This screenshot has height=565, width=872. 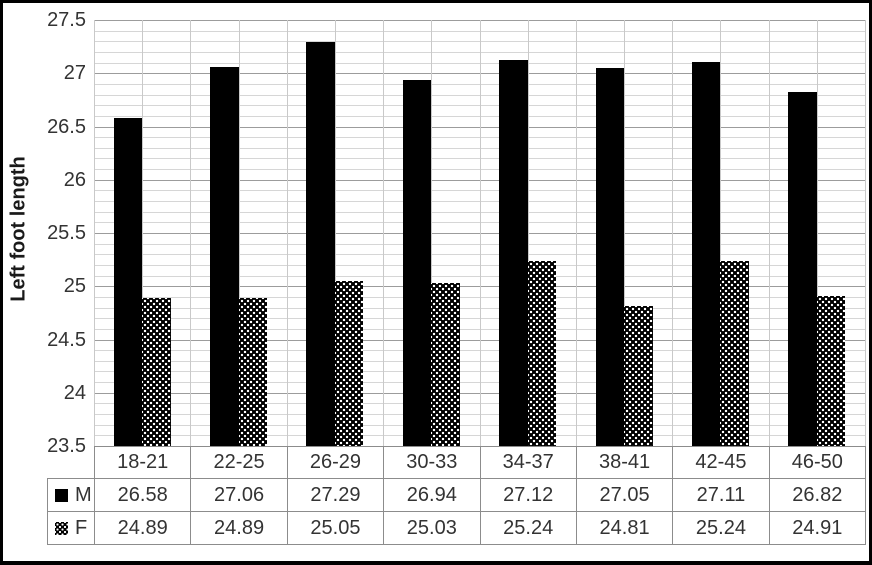 I want to click on value-f-18-21: 24.89, so click(x=143, y=528).